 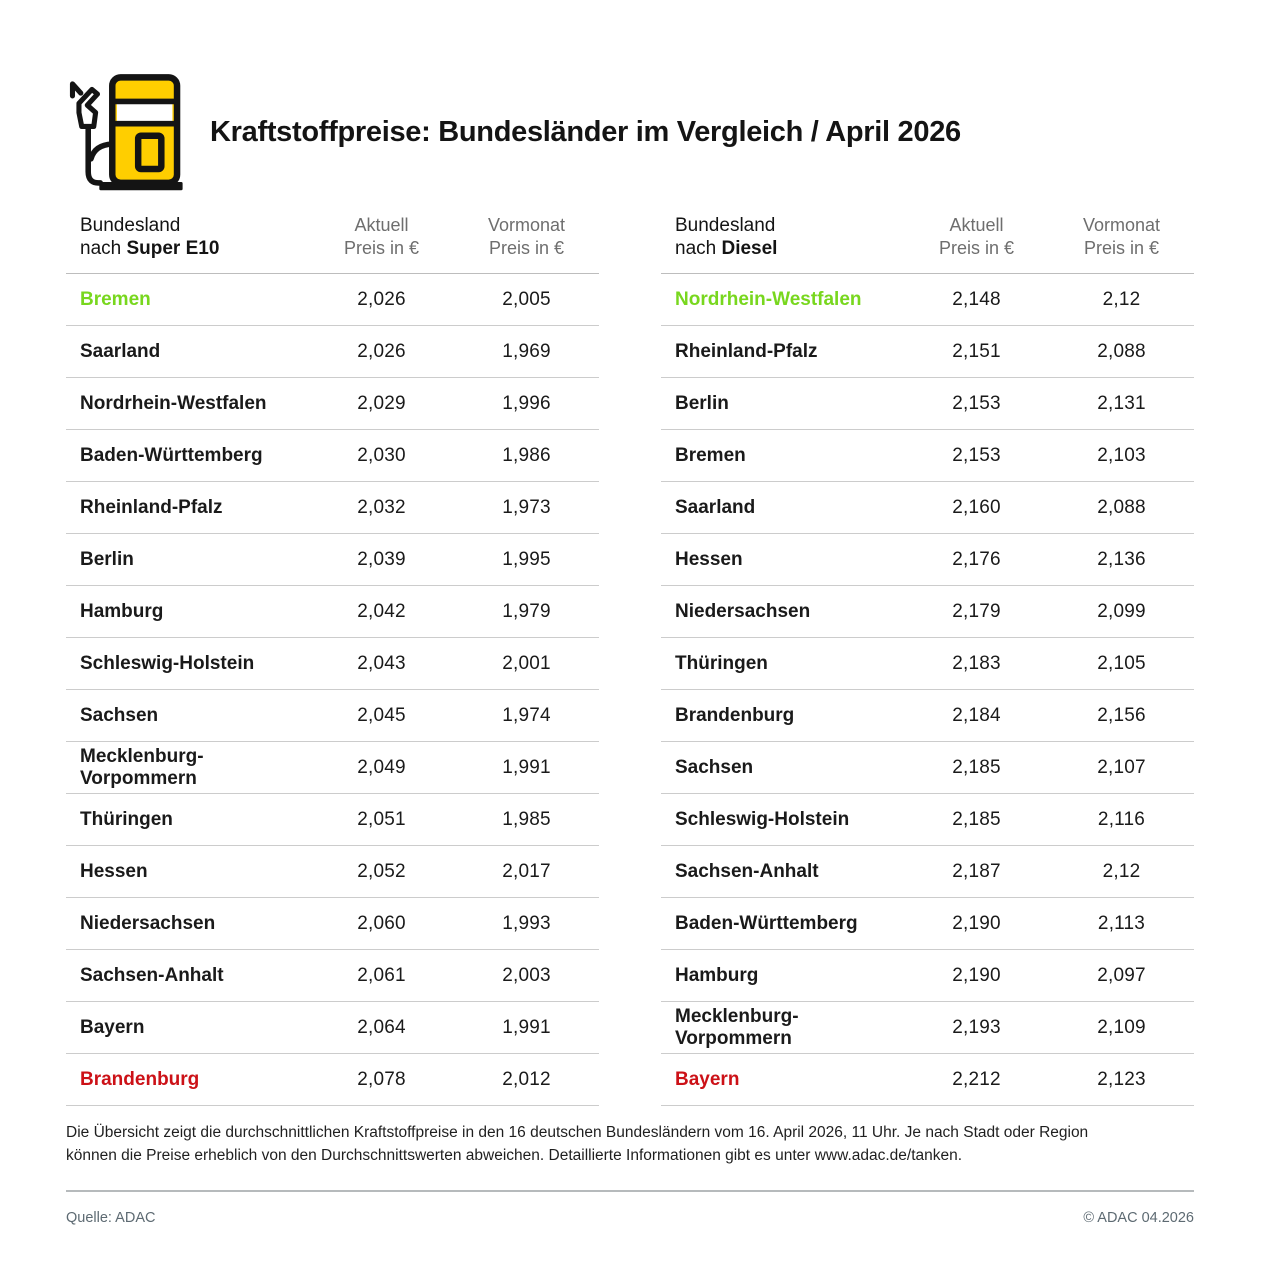 I want to click on table-row: Berlin 2,039 1,995, so click(x=332, y=560).